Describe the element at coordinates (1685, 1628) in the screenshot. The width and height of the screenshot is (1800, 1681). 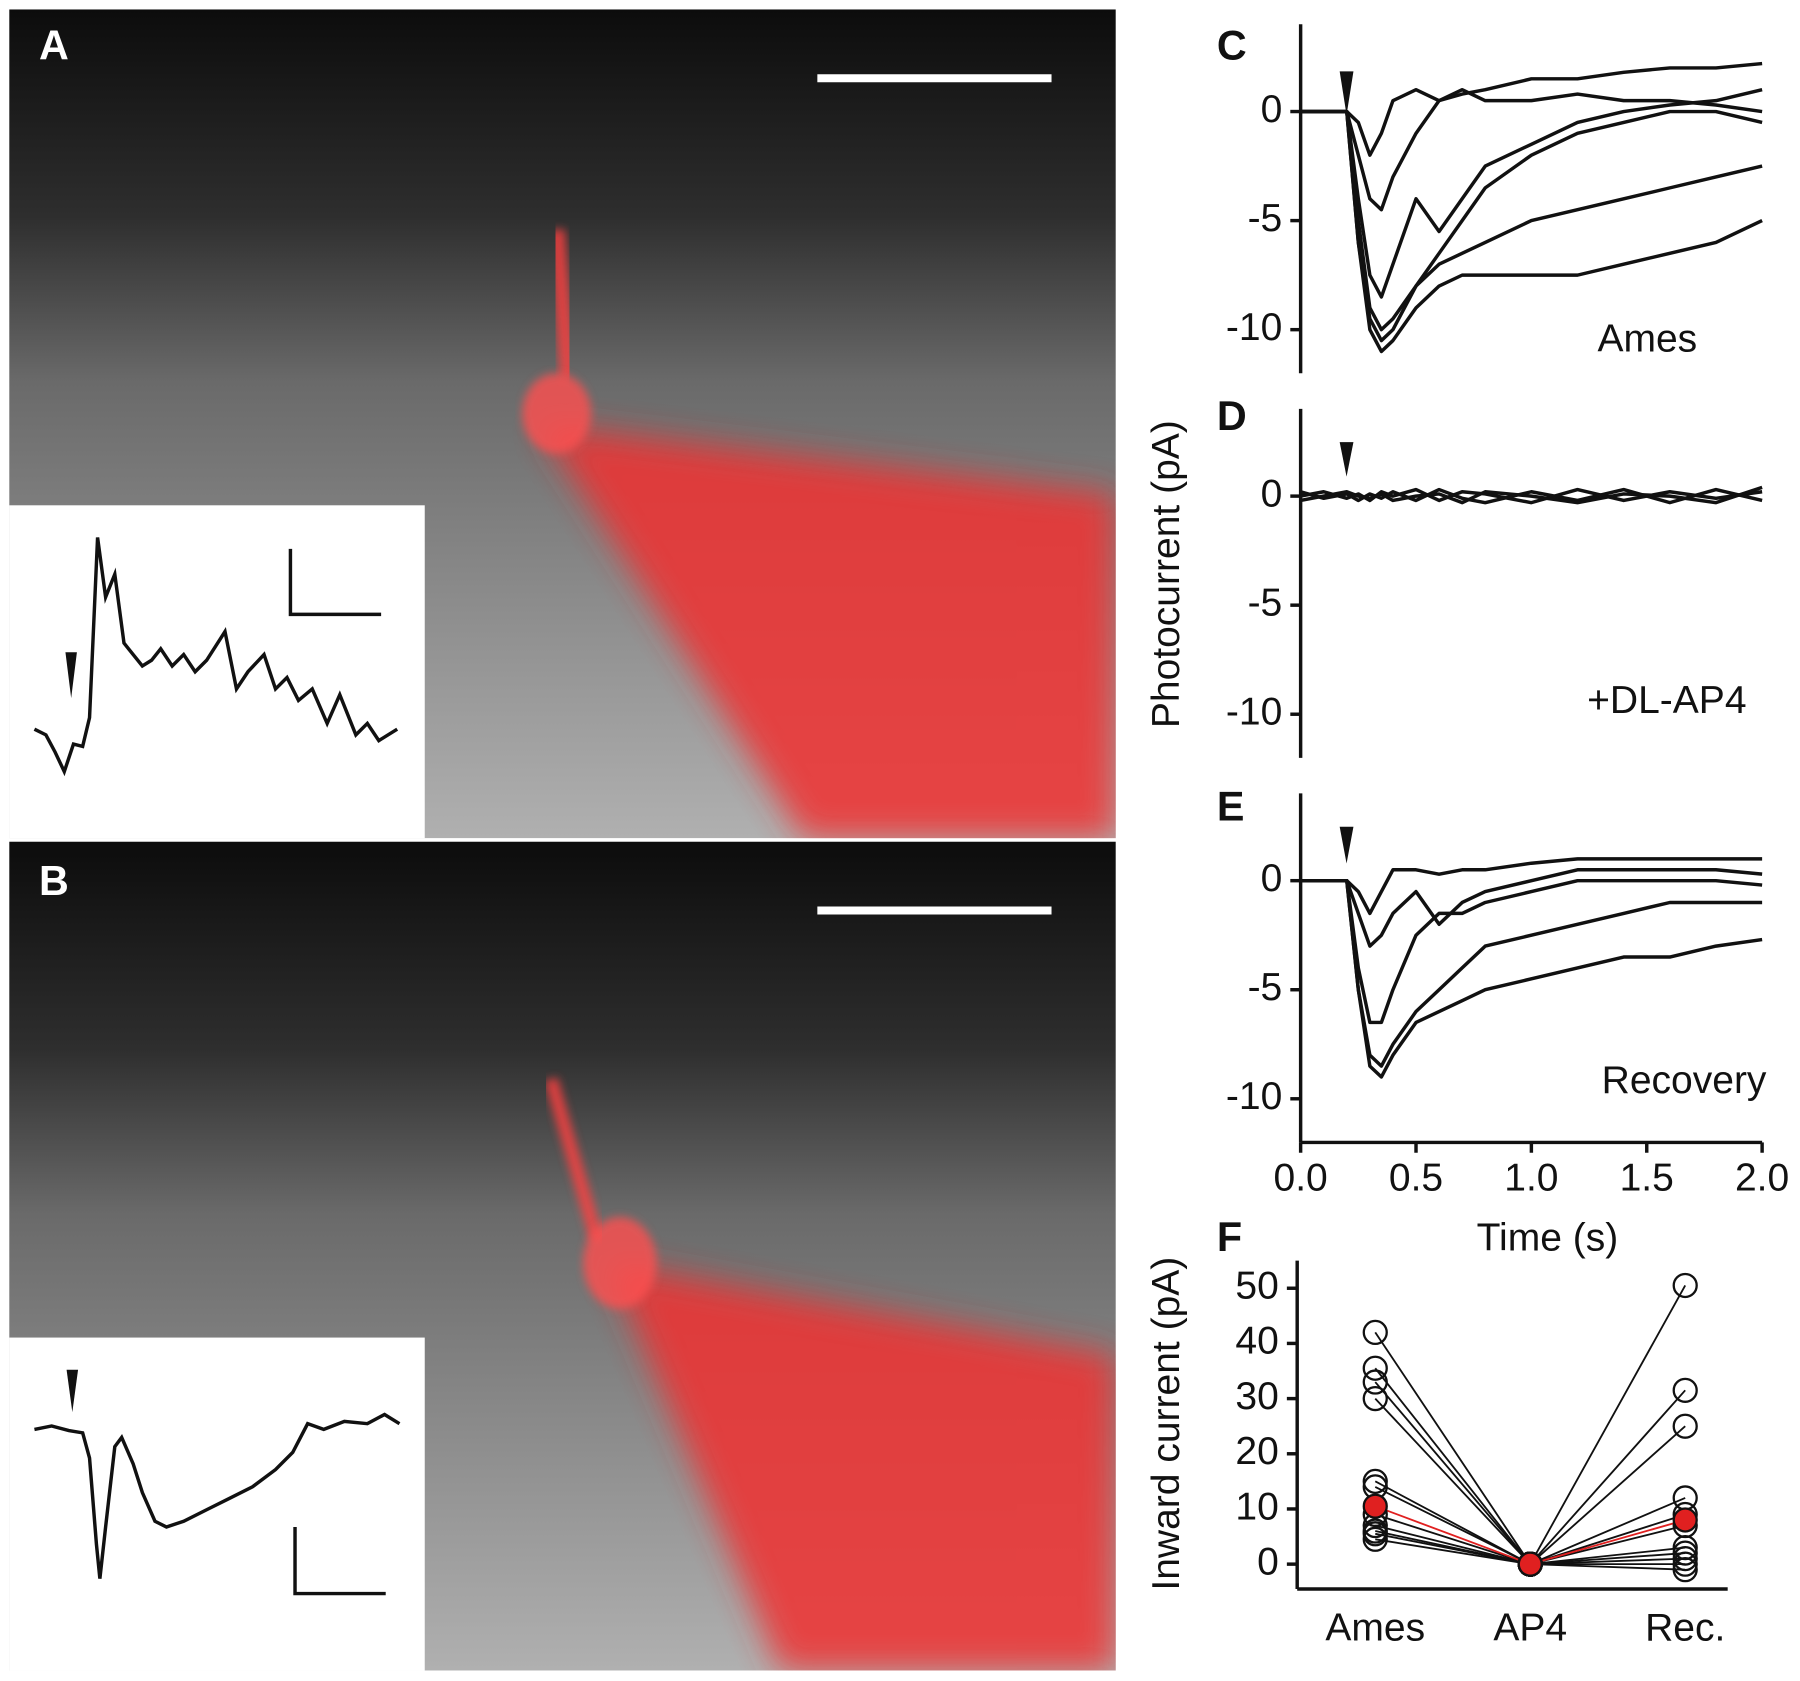
I see `x-tick-label: Rec.` at that location.